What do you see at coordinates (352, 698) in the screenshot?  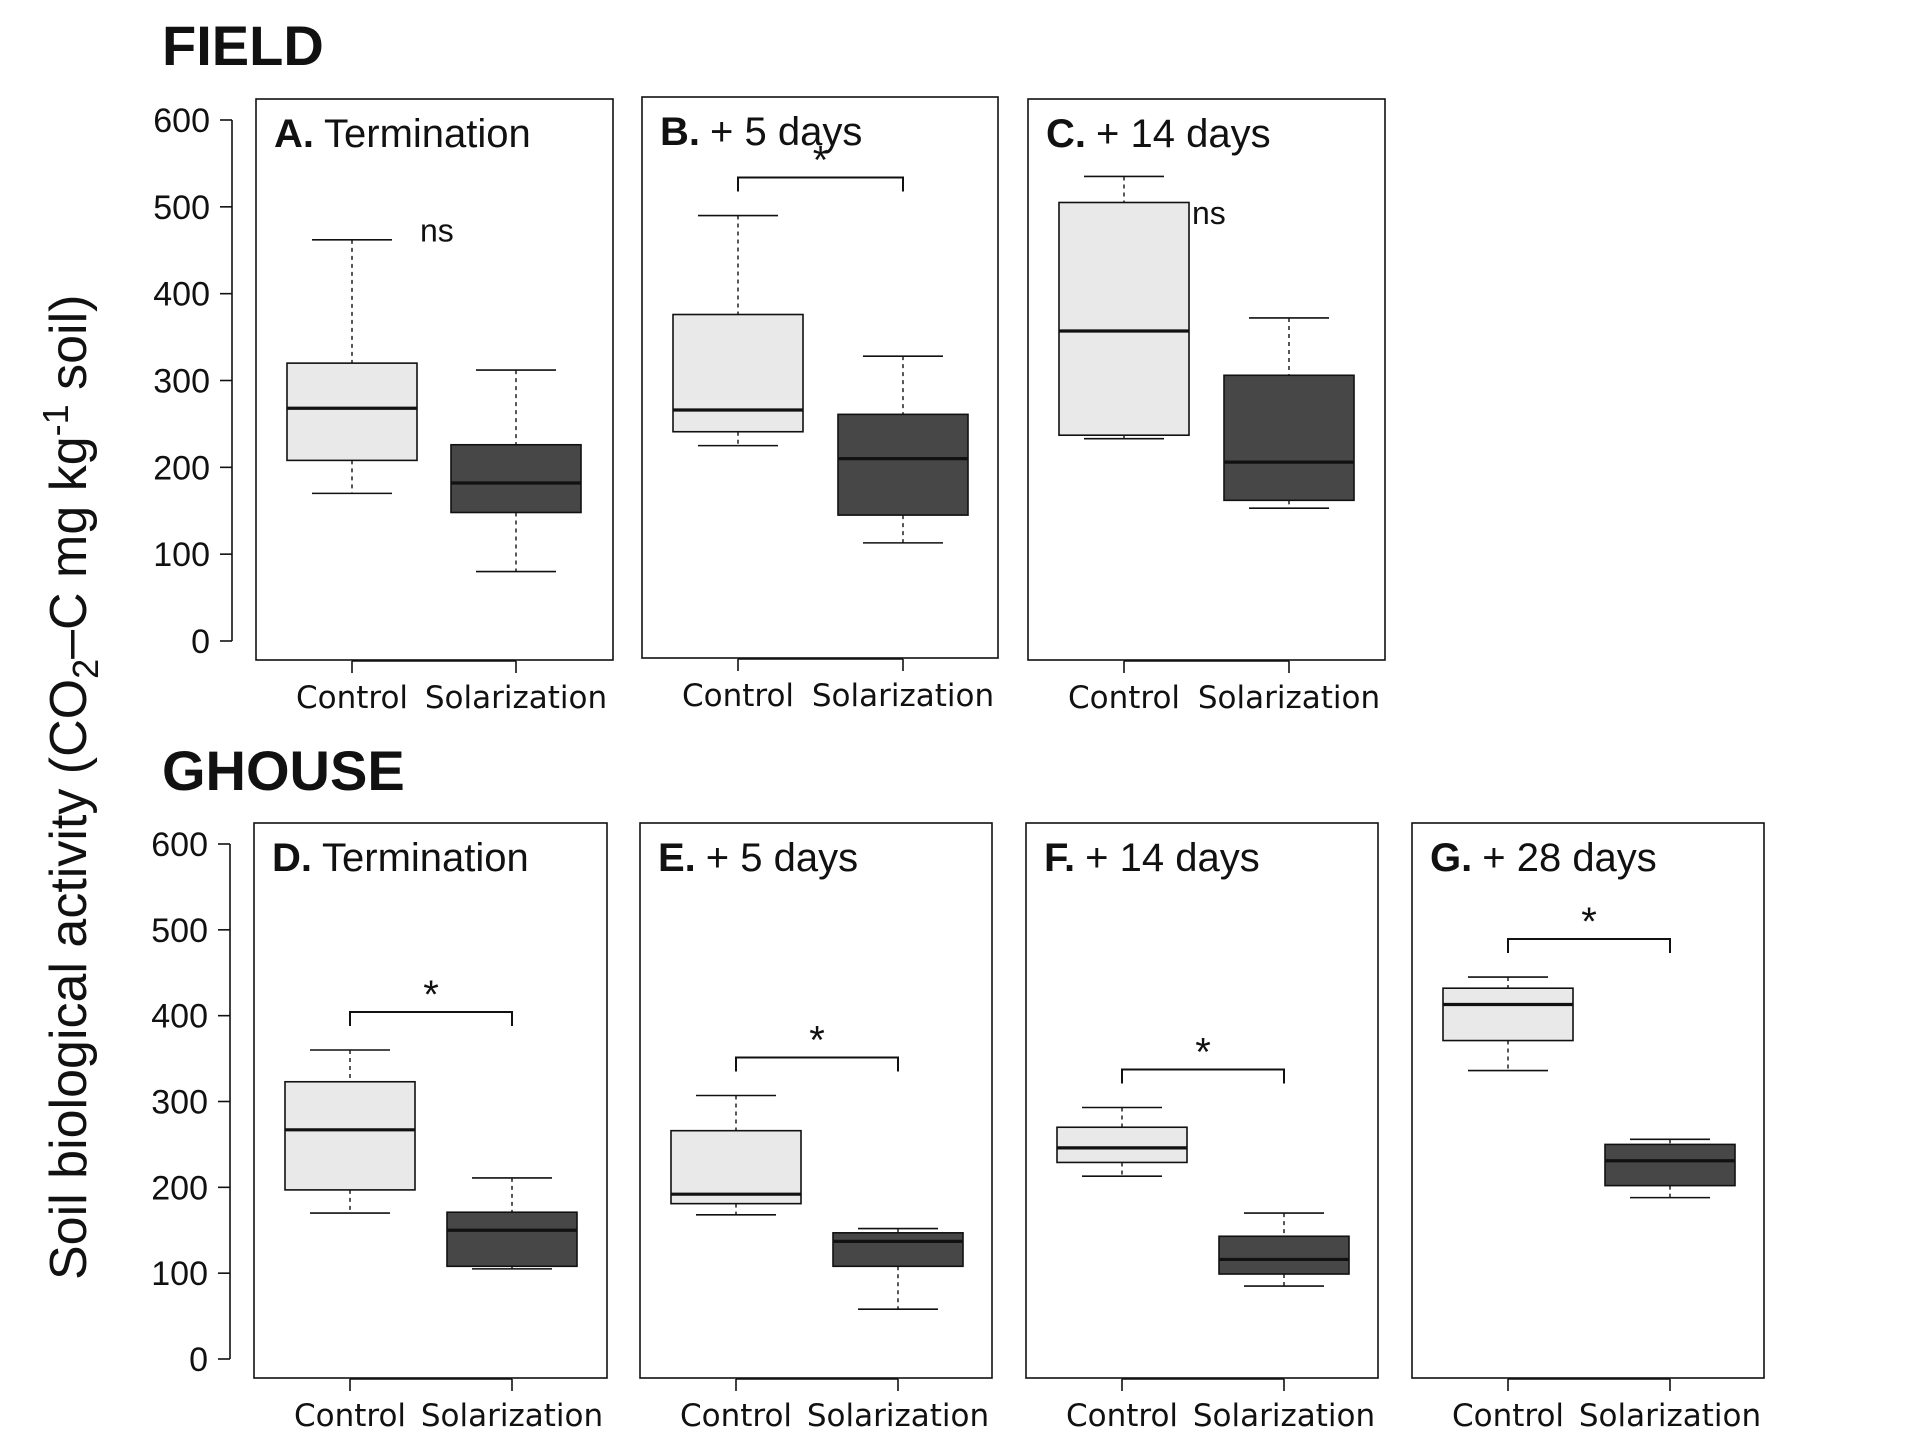 I see `panel-a-x-label-control: Control` at bounding box center [352, 698].